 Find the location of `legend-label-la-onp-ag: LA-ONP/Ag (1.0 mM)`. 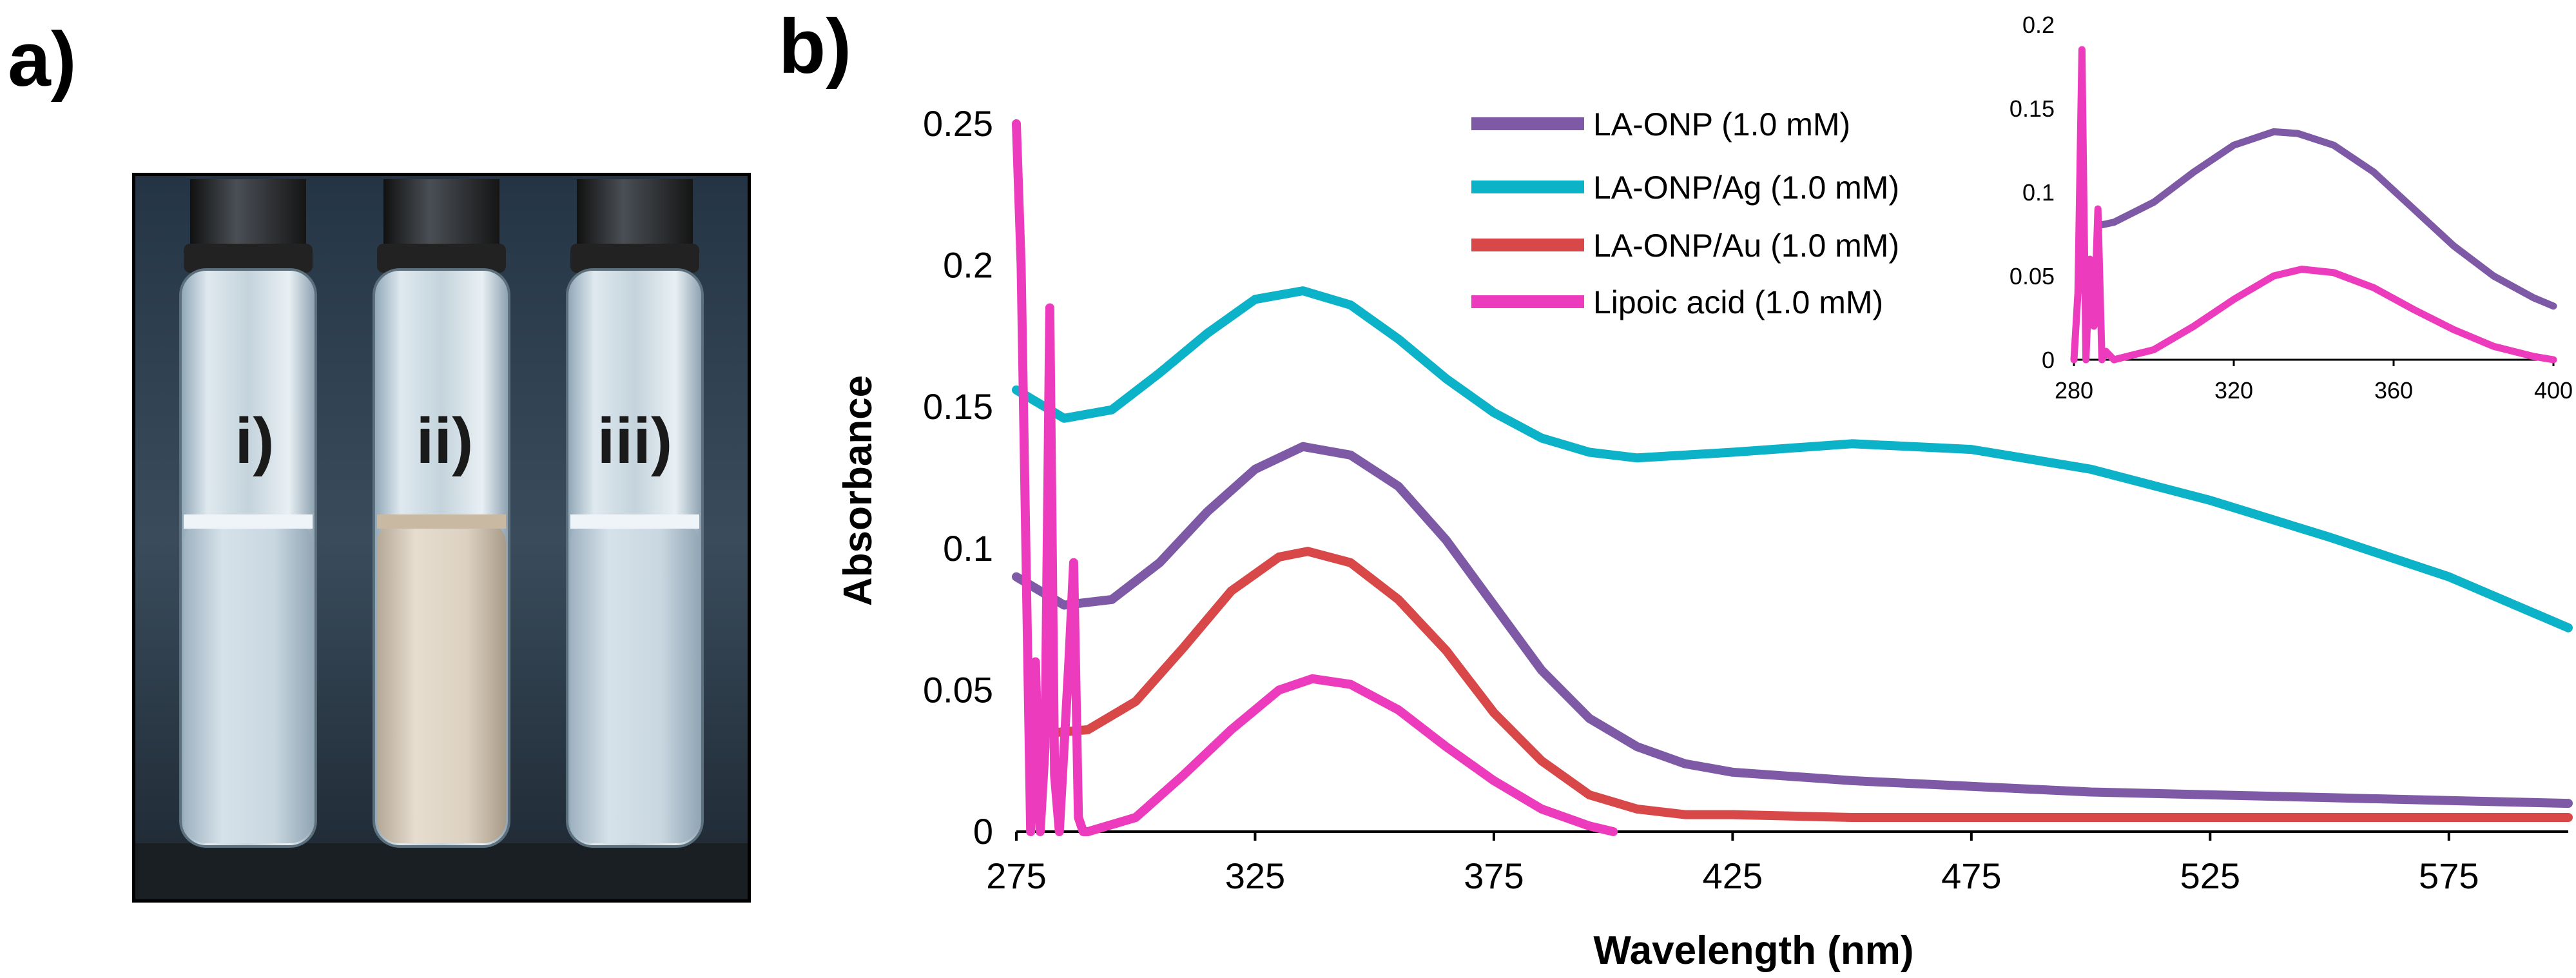

legend-label-la-onp-ag: LA-ONP/Ag (1.0 mM) is located at coordinates (1746, 188).